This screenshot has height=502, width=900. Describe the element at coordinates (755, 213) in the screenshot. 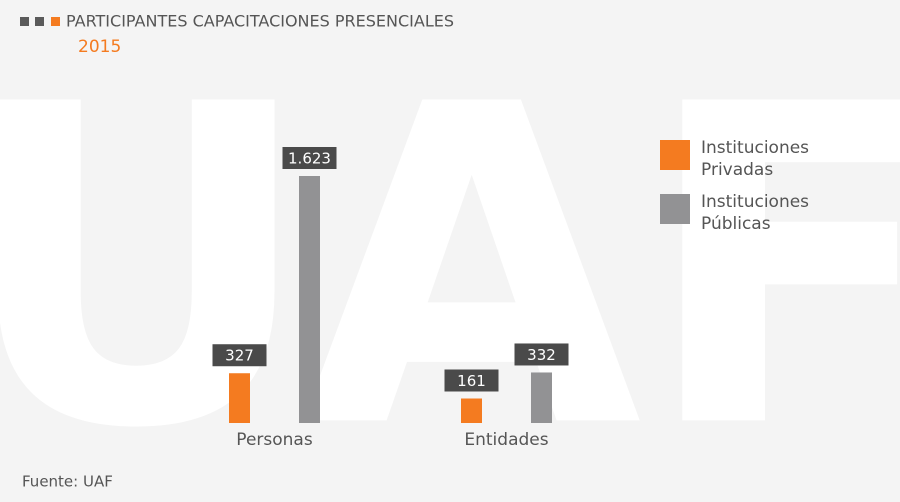

I see `legend-label: Instituciones Públicas` at that location.